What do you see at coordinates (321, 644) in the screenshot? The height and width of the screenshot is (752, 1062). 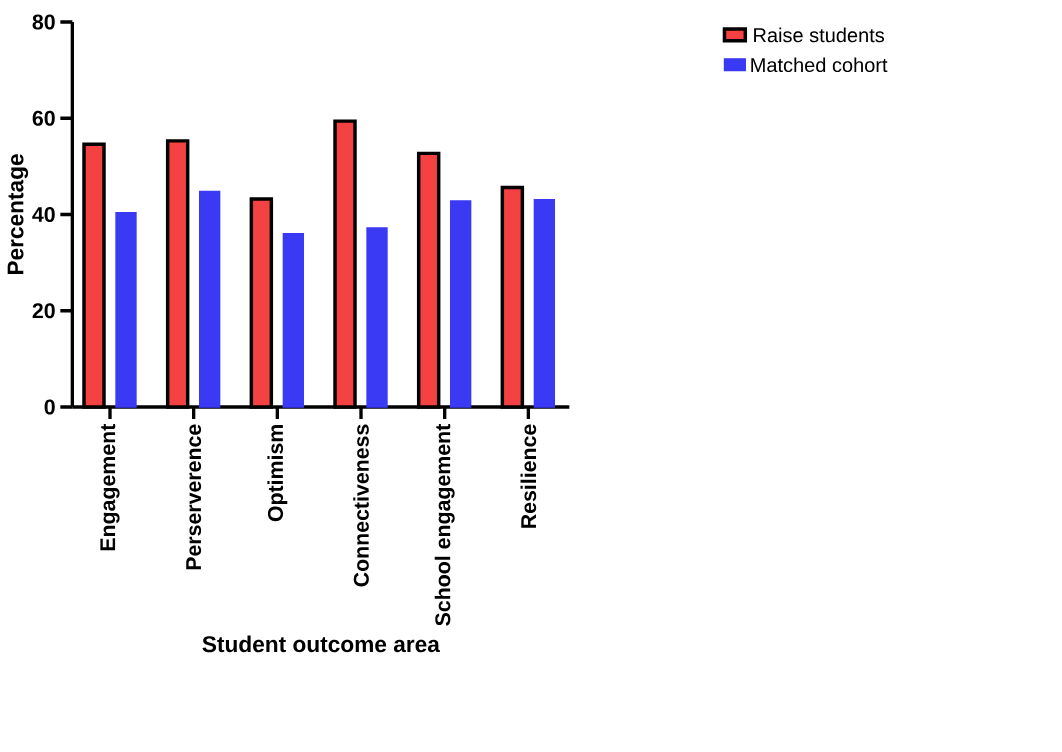 I see `x-axis-title: Student outcome area` at bounding box center [321, 644].